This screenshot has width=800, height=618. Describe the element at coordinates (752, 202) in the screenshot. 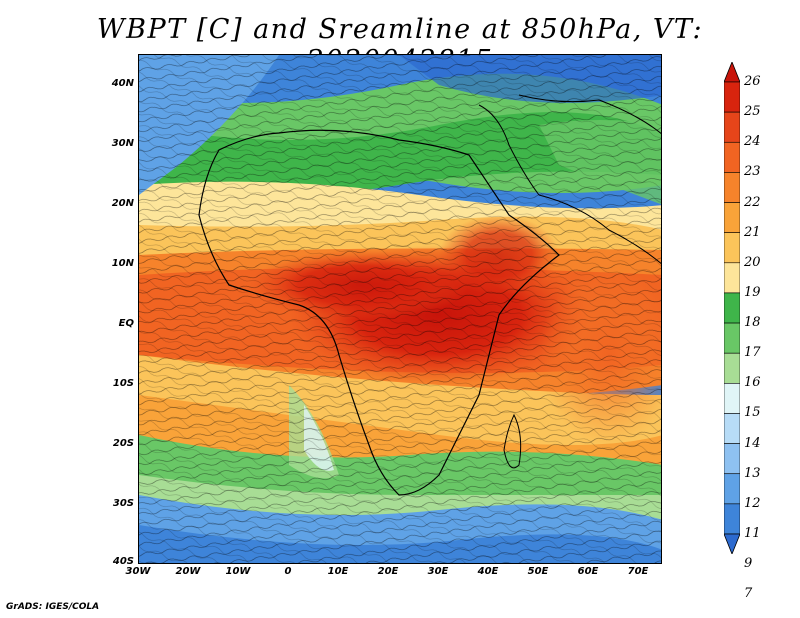

I see `colorbar-label: 22` at that location.